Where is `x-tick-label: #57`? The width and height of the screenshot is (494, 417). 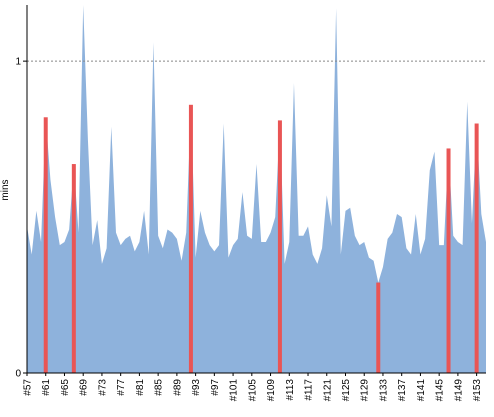
x-tick-label: #57 is located at coordinates (28, 387).